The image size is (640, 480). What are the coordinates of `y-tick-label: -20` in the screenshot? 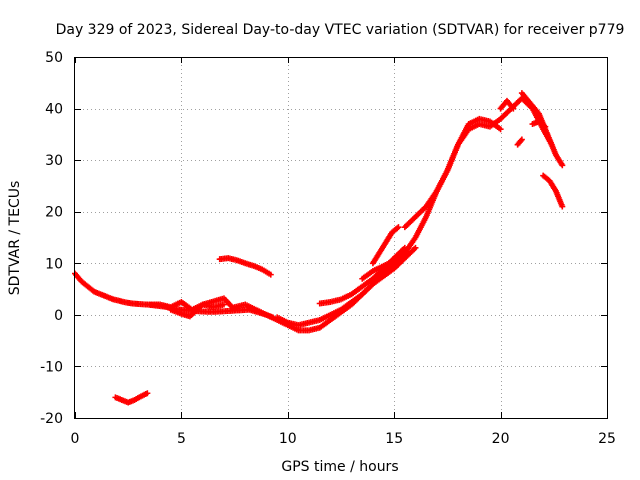 It's located at (51, 419).